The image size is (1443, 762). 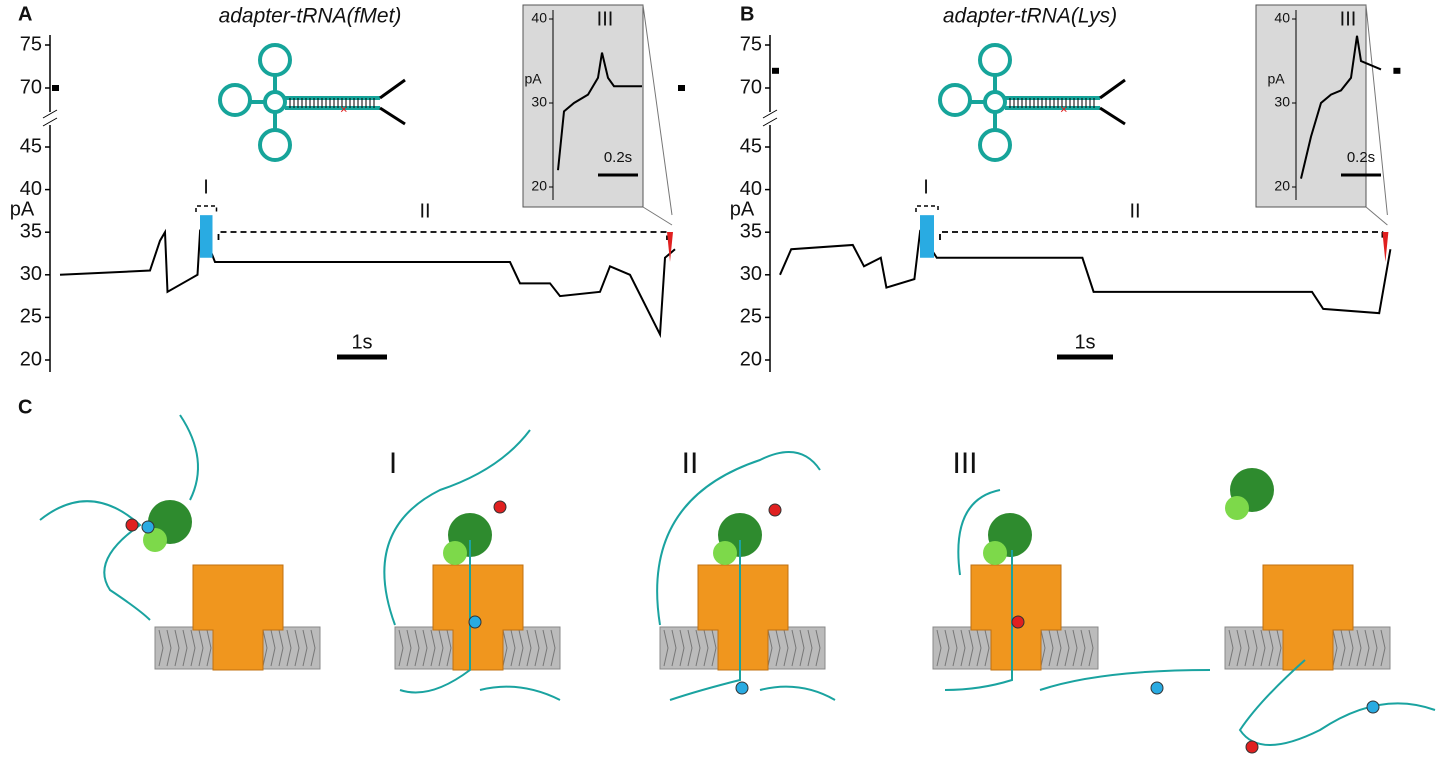 I want to click on stage-label: III, so click(x=964, y=463).